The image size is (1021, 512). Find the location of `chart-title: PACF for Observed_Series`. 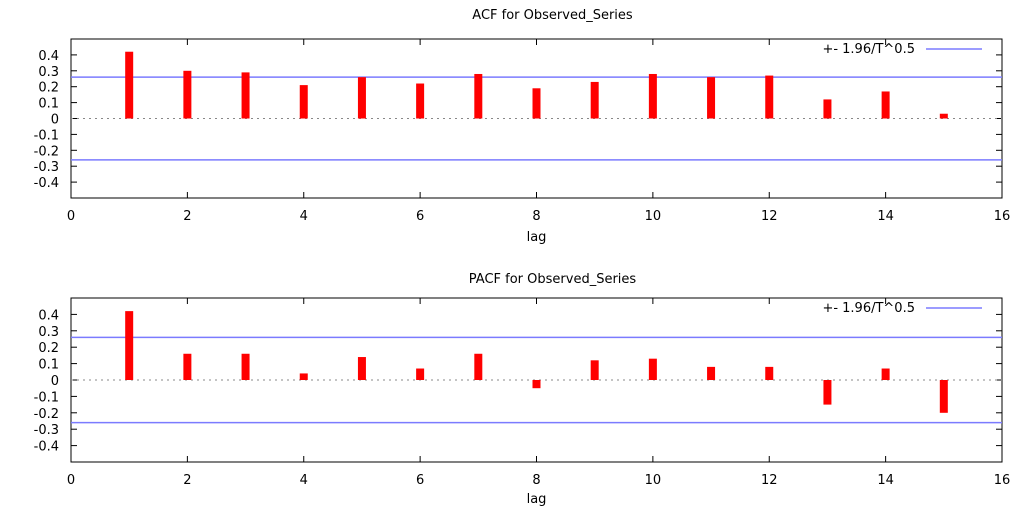

chart-title: PACF for Observed_Series is located at coordinates (553, 279).